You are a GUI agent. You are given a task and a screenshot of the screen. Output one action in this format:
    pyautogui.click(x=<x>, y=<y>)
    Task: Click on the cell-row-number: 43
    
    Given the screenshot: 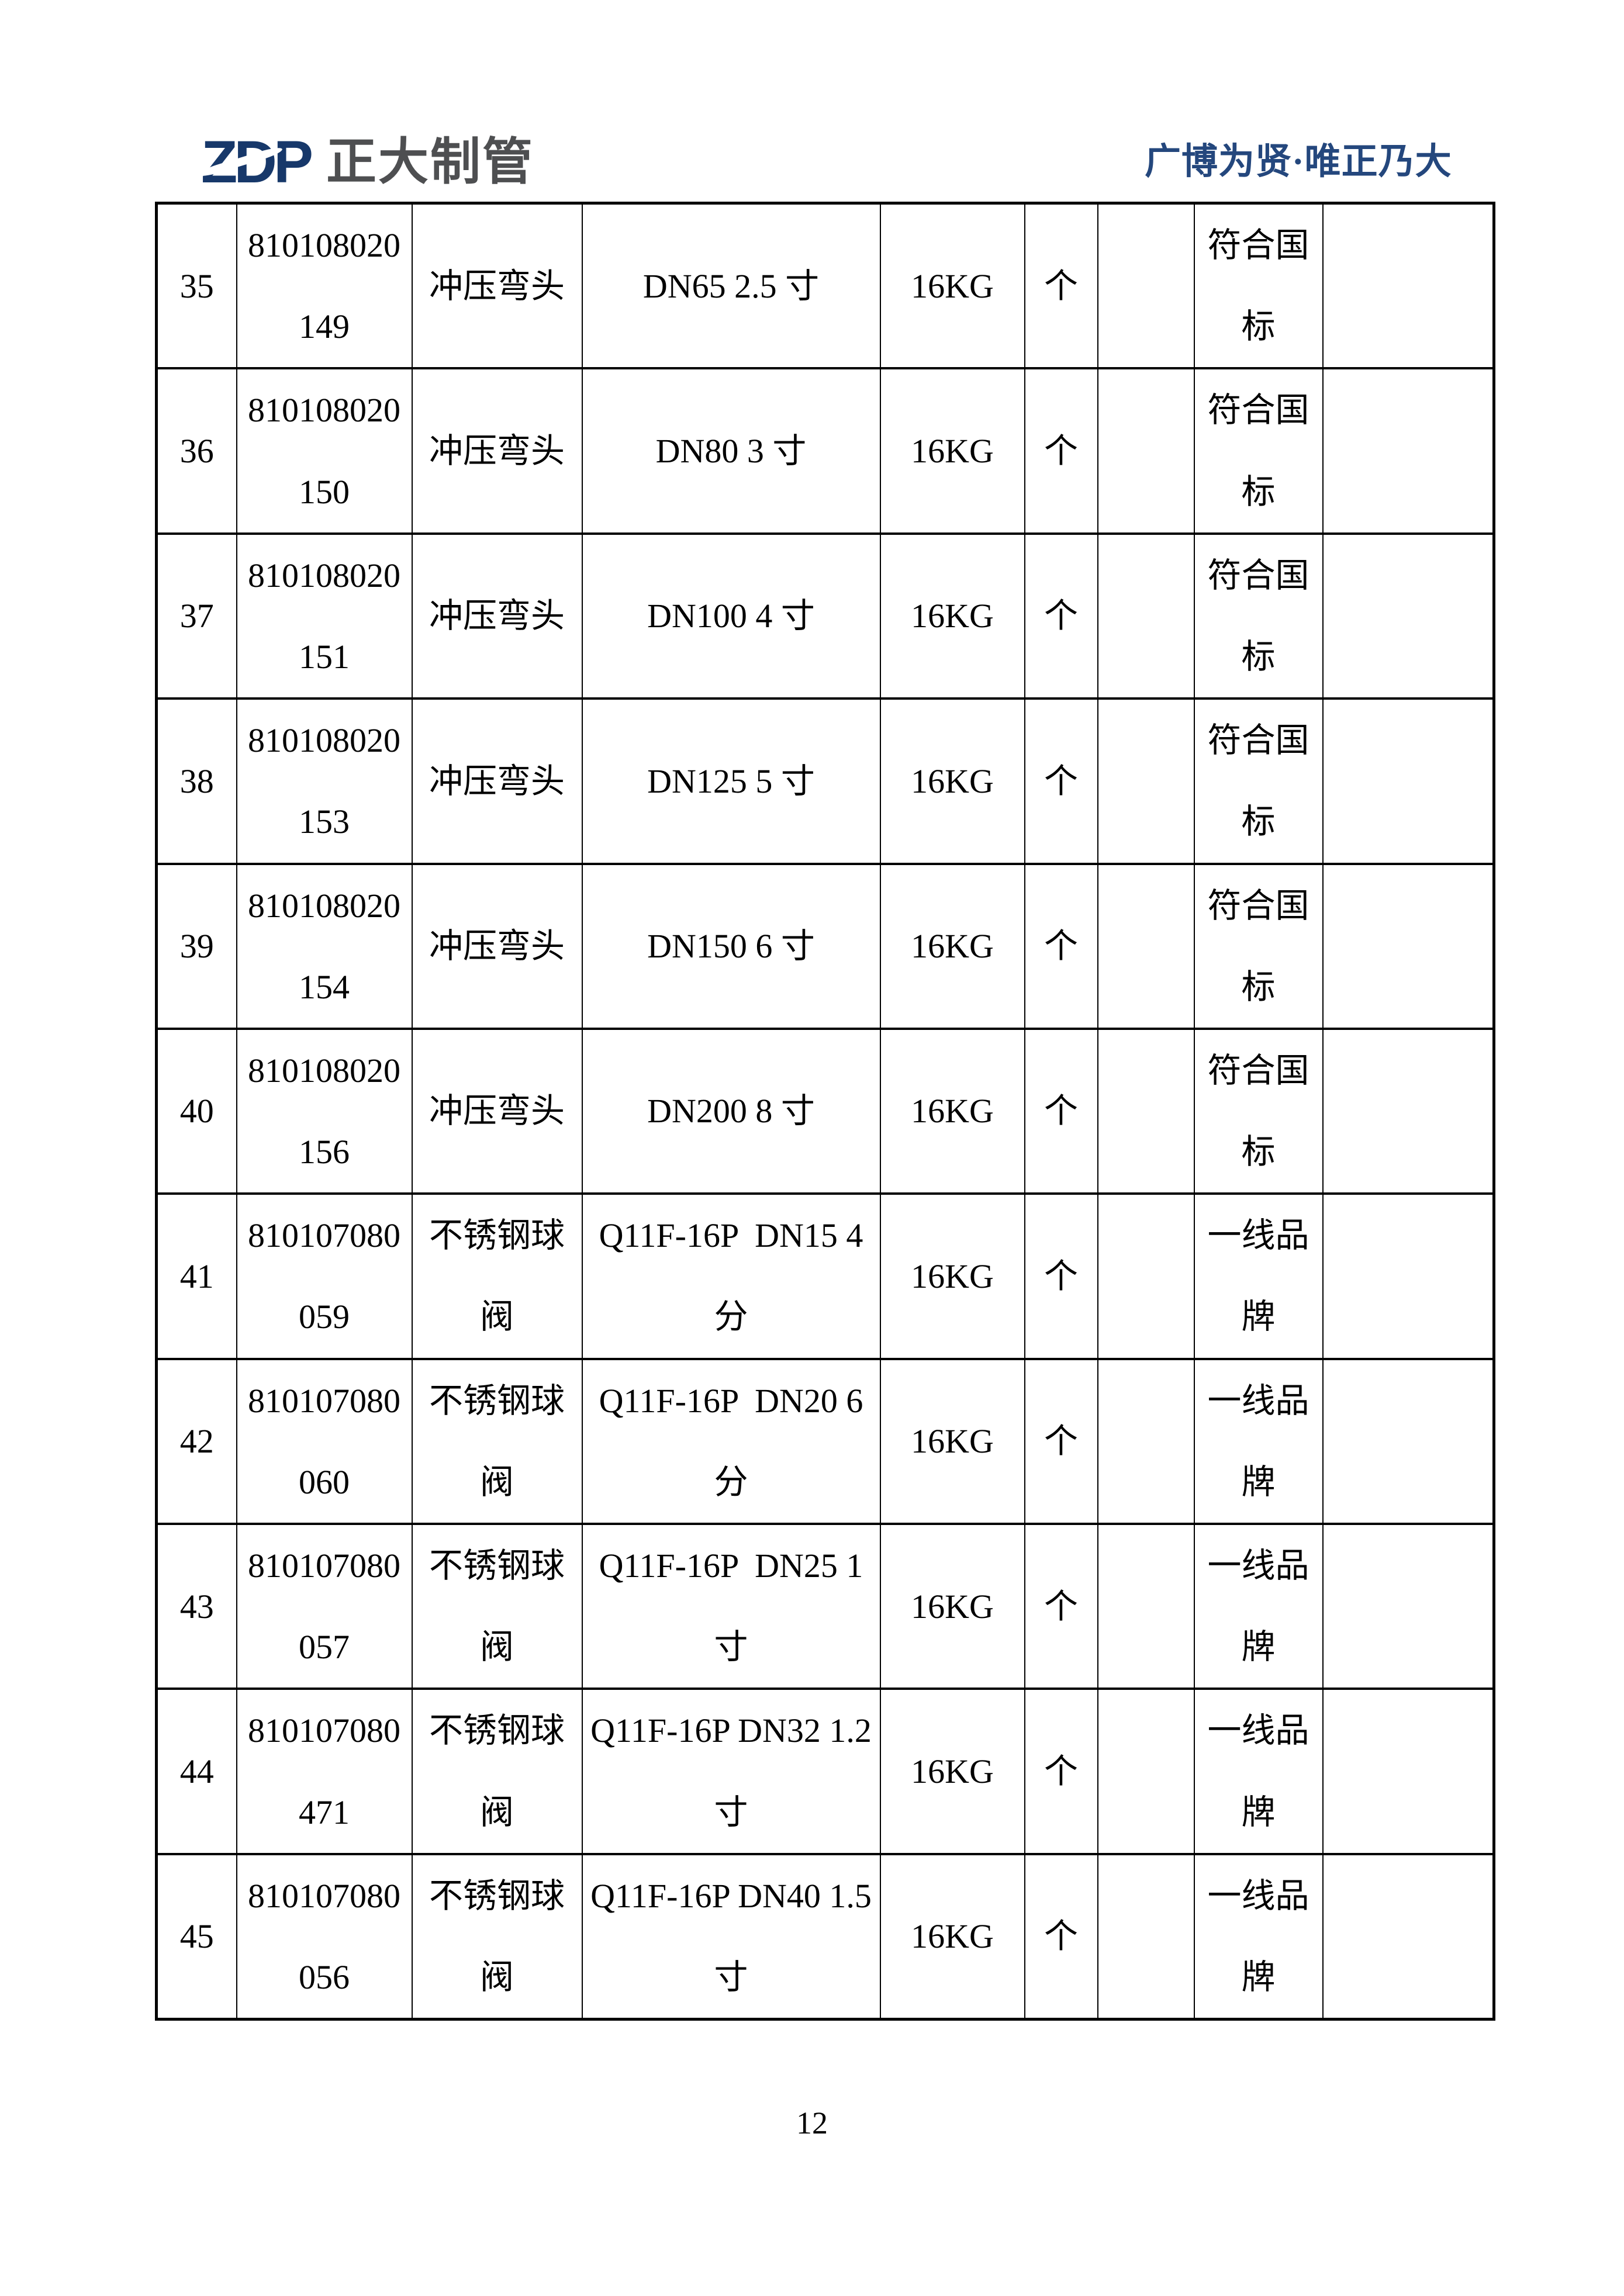 What is the action you would take?
    pyautogui.click(x=197, y=1606)
    